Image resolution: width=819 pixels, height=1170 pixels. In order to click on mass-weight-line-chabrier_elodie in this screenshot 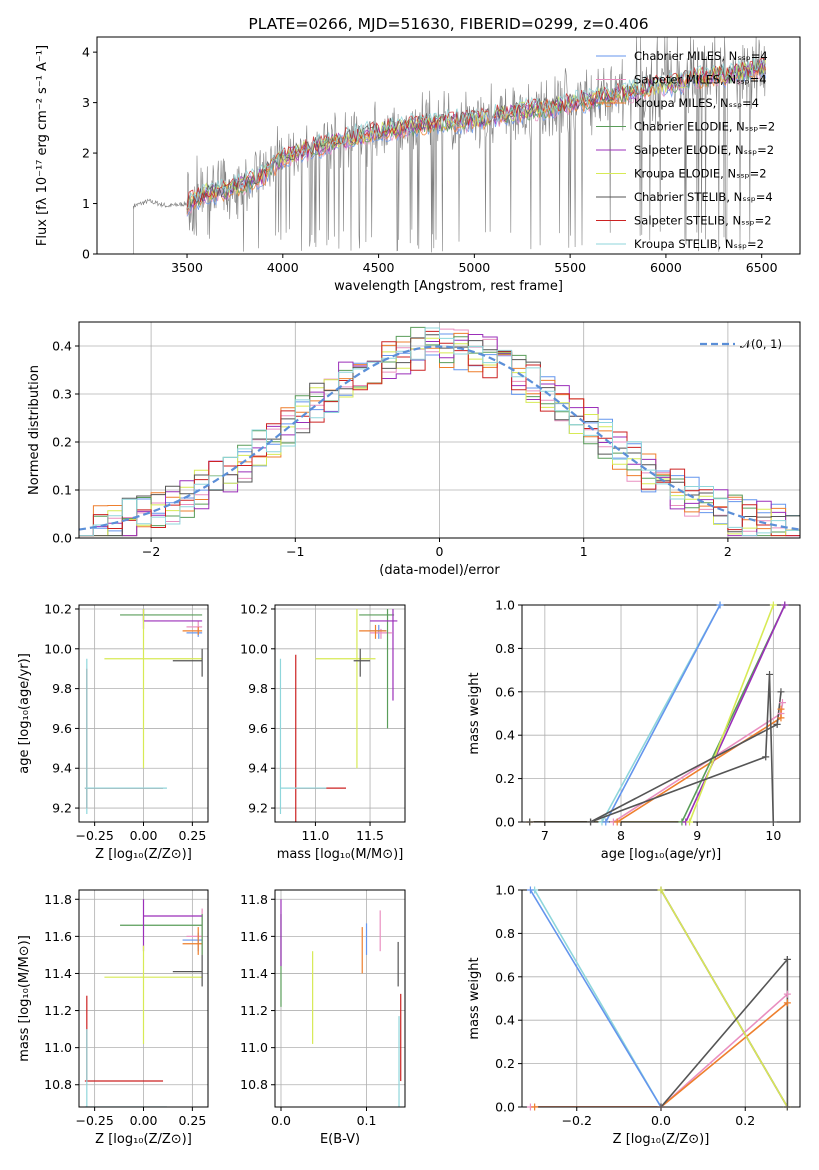, I will do `click(657, 713)`.